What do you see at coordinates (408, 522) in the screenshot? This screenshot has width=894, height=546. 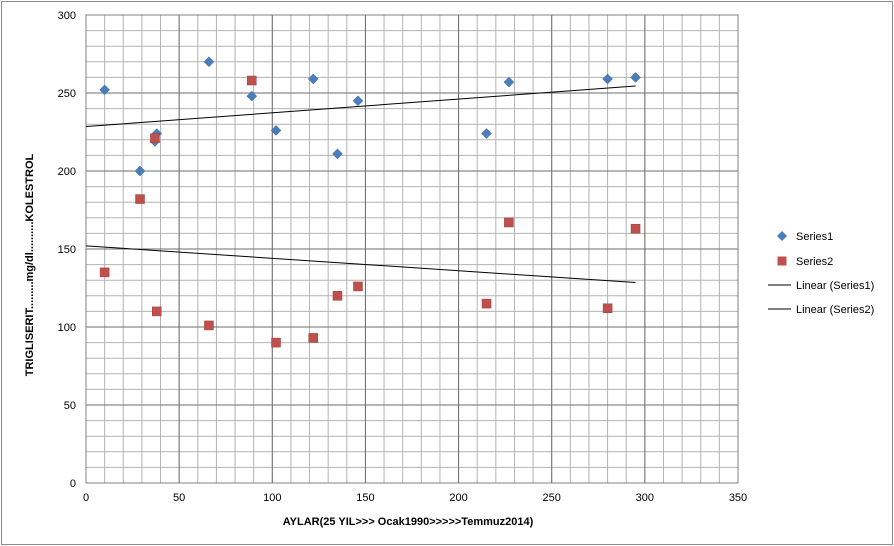 I see `x-axis-title: AYLAR(25 YIL>>> Ocak1990>>>>>Temmuz2014)` at bounding box center [408, 522].